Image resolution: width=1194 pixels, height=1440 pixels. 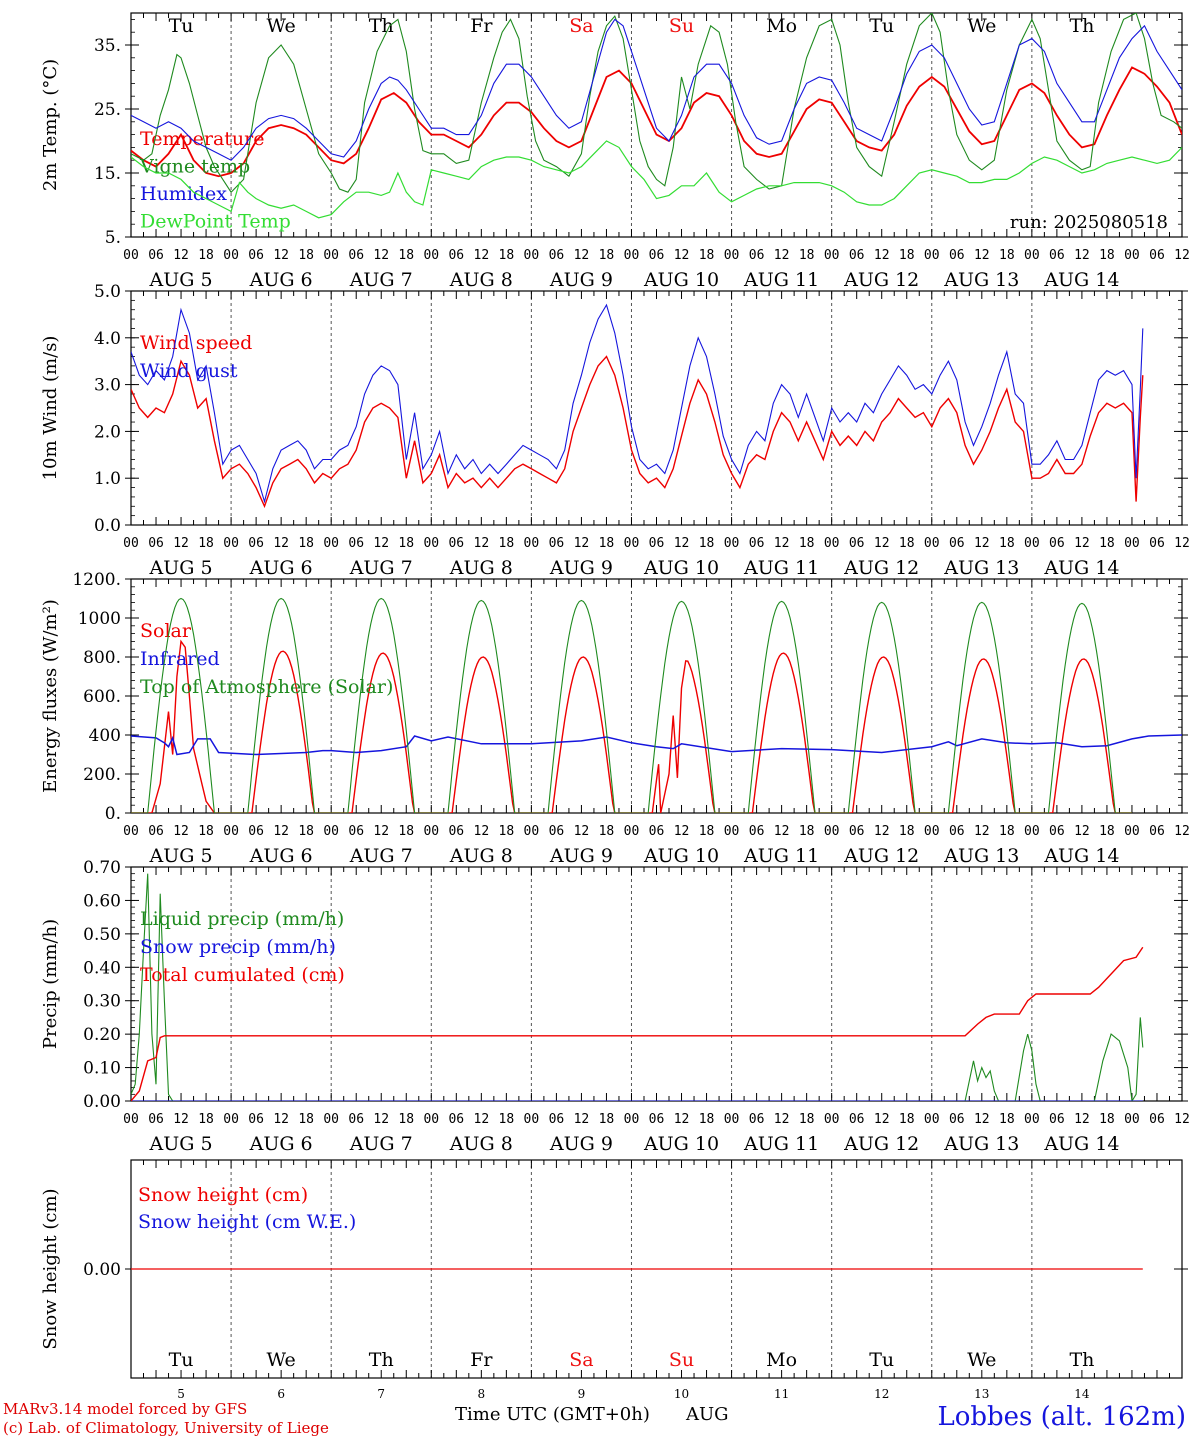 What do you see at coordinates (656, 89) in the screenshot?
I see `series-line-humidex` at bounding box center [656, 89].